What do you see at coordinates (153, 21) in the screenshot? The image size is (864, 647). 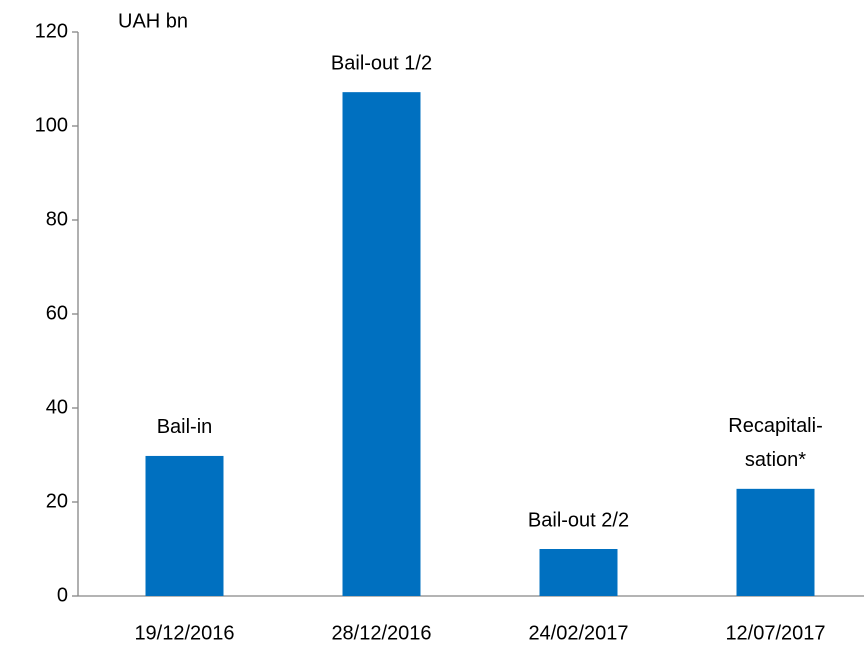 I see `unit-label: UAH bn` at bounding box center [153, 21].